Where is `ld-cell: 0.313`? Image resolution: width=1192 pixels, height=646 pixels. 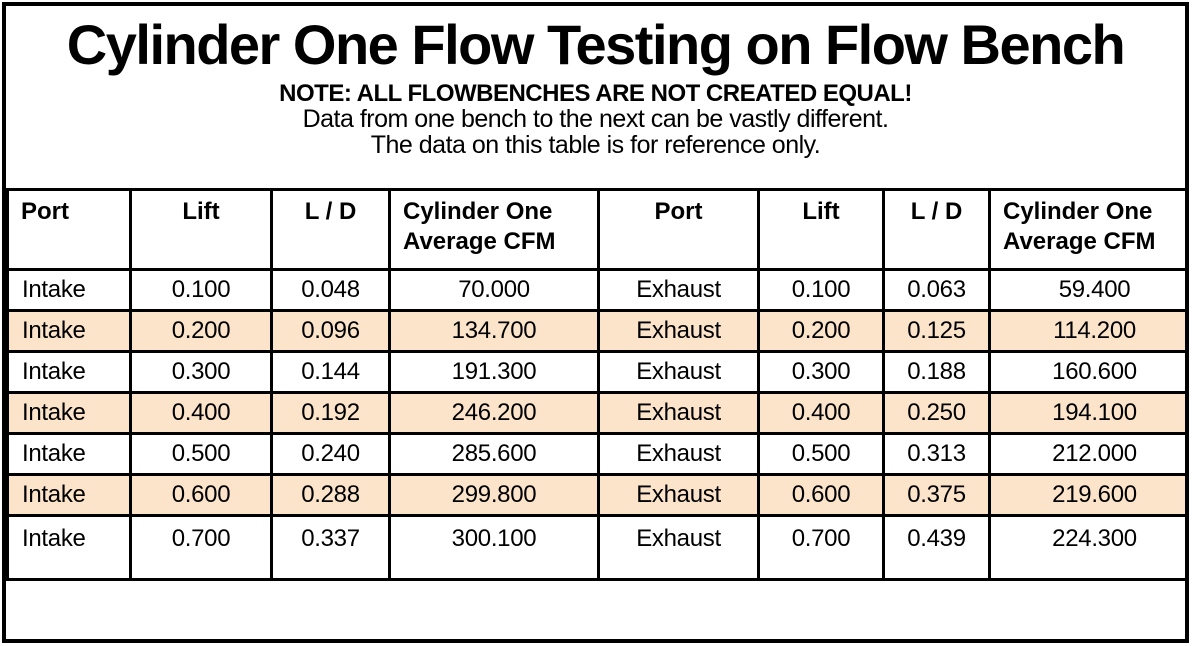
ld-cell: 0.313 is located at coordinates (936, 454).